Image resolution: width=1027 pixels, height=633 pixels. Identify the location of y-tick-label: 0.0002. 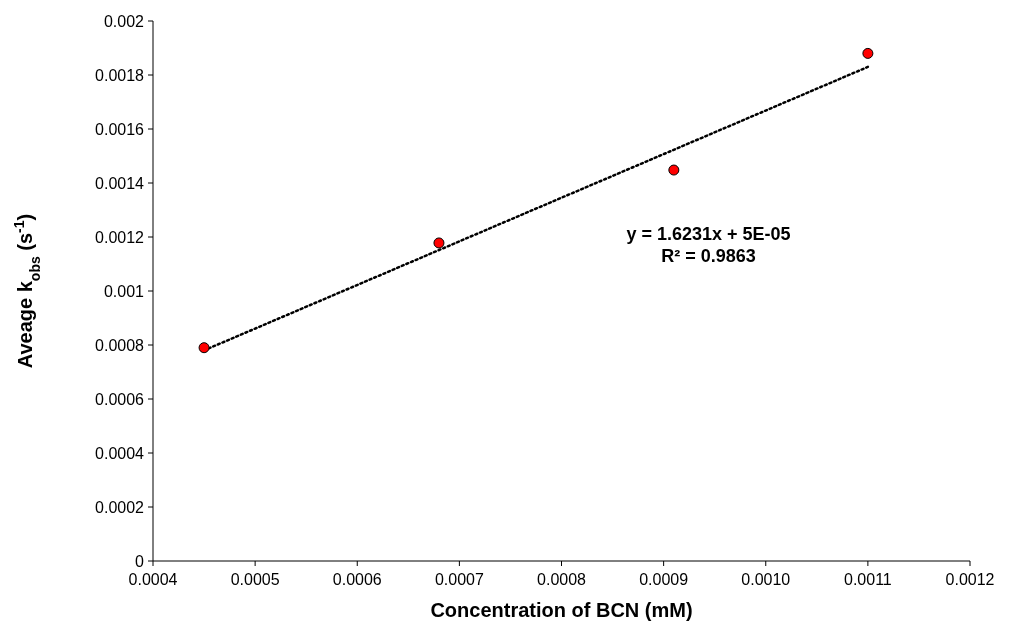
(120, 507).